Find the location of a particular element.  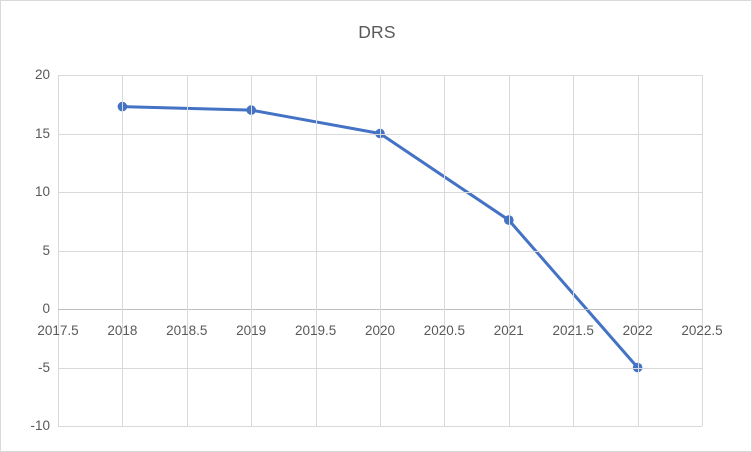

x-axis-tick-label: 2022 is located at coordinates (637, 330).